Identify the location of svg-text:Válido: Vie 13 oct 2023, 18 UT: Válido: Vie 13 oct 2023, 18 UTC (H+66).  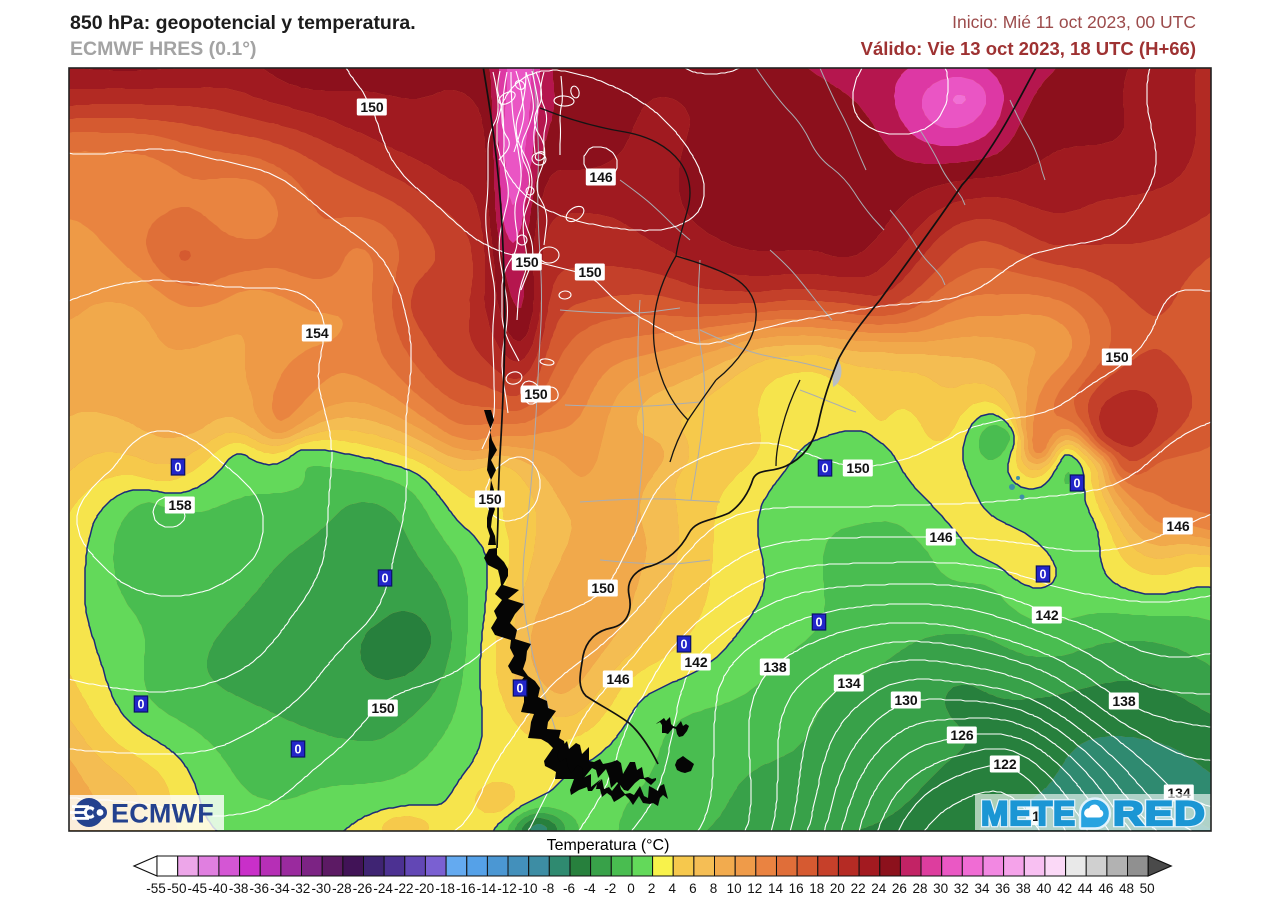
(1028, 48).